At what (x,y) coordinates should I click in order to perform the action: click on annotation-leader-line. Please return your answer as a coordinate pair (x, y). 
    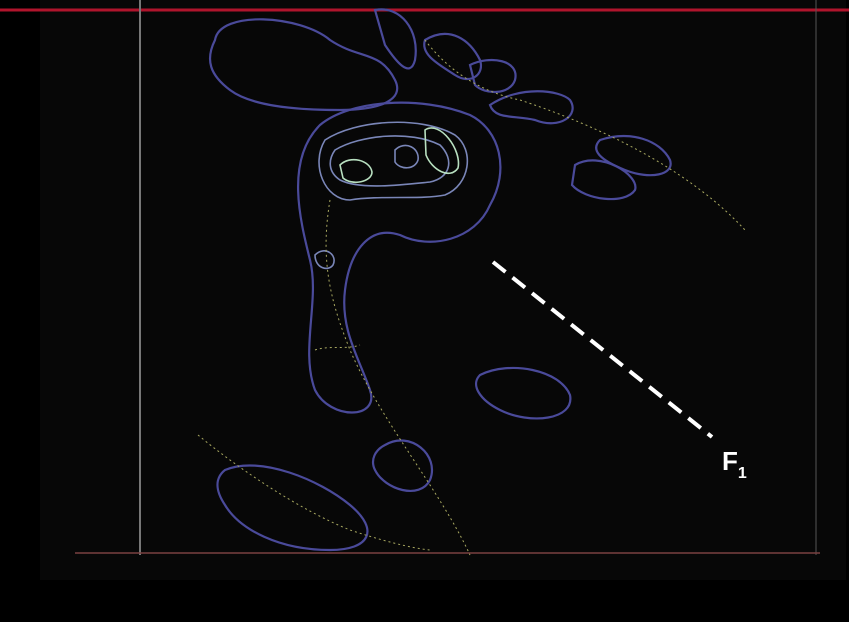
    Looking at the image, I should click on (602, 349).